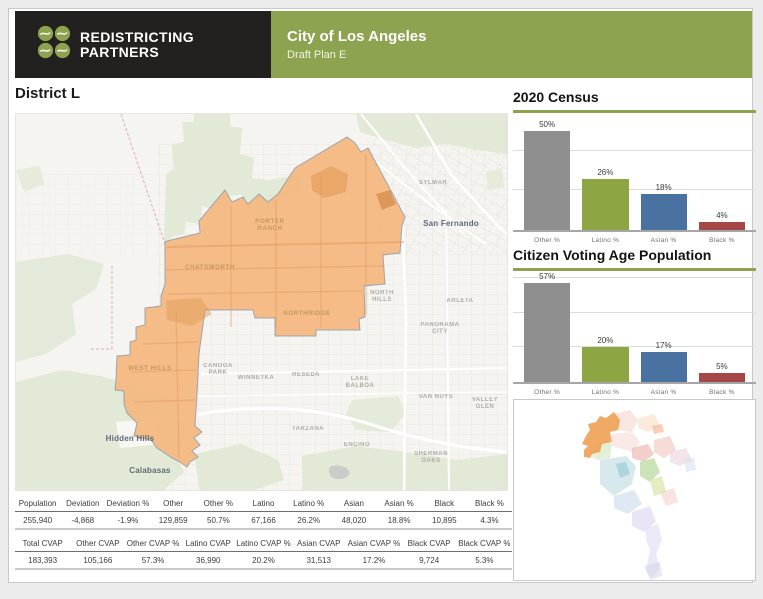 This screenshot has height=599, width=763. Describe the element at coordinates (208, 560) in the screenshot. I see `table-value-cell: 36,990` at that location.